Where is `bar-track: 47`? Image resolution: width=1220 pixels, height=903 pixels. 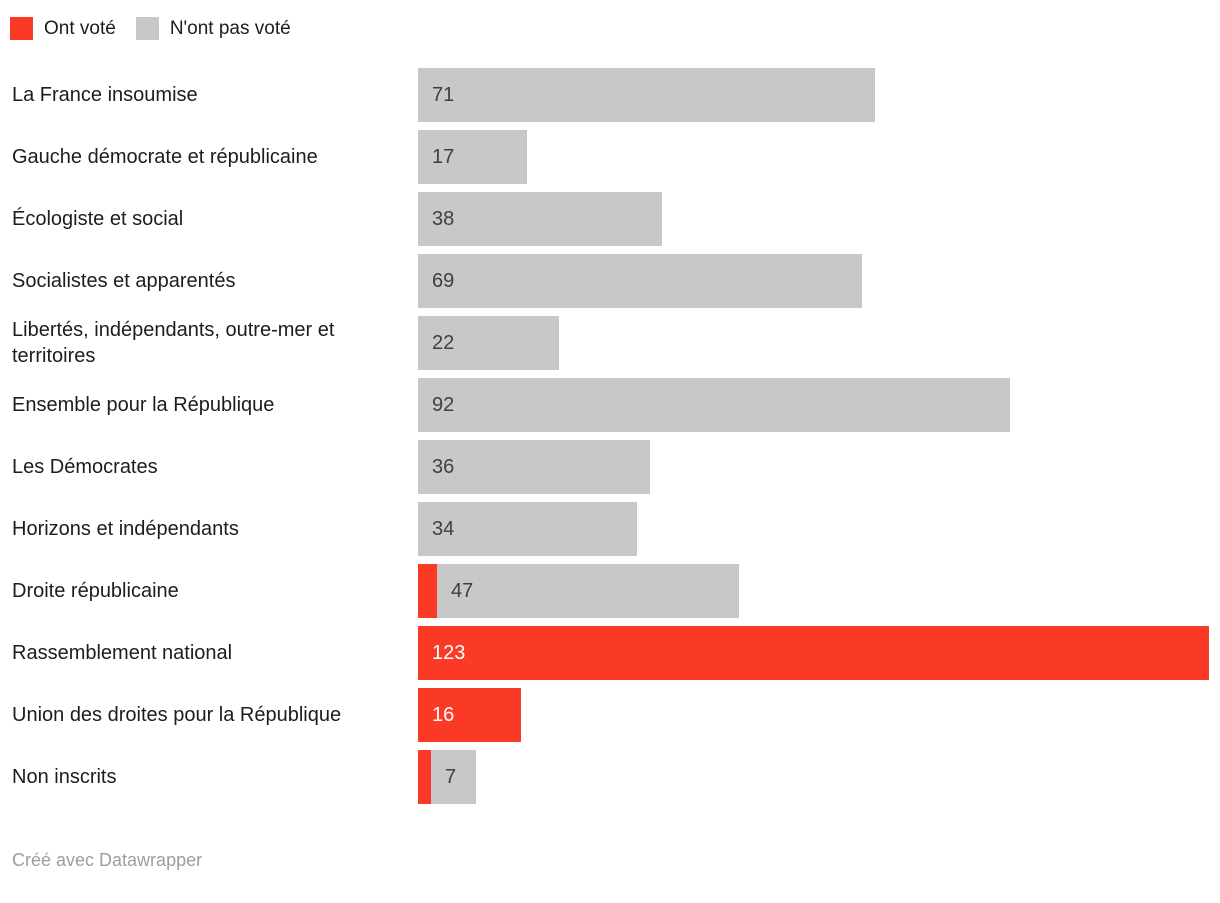 bar-track: 47 is located at coordinates (819, 591).